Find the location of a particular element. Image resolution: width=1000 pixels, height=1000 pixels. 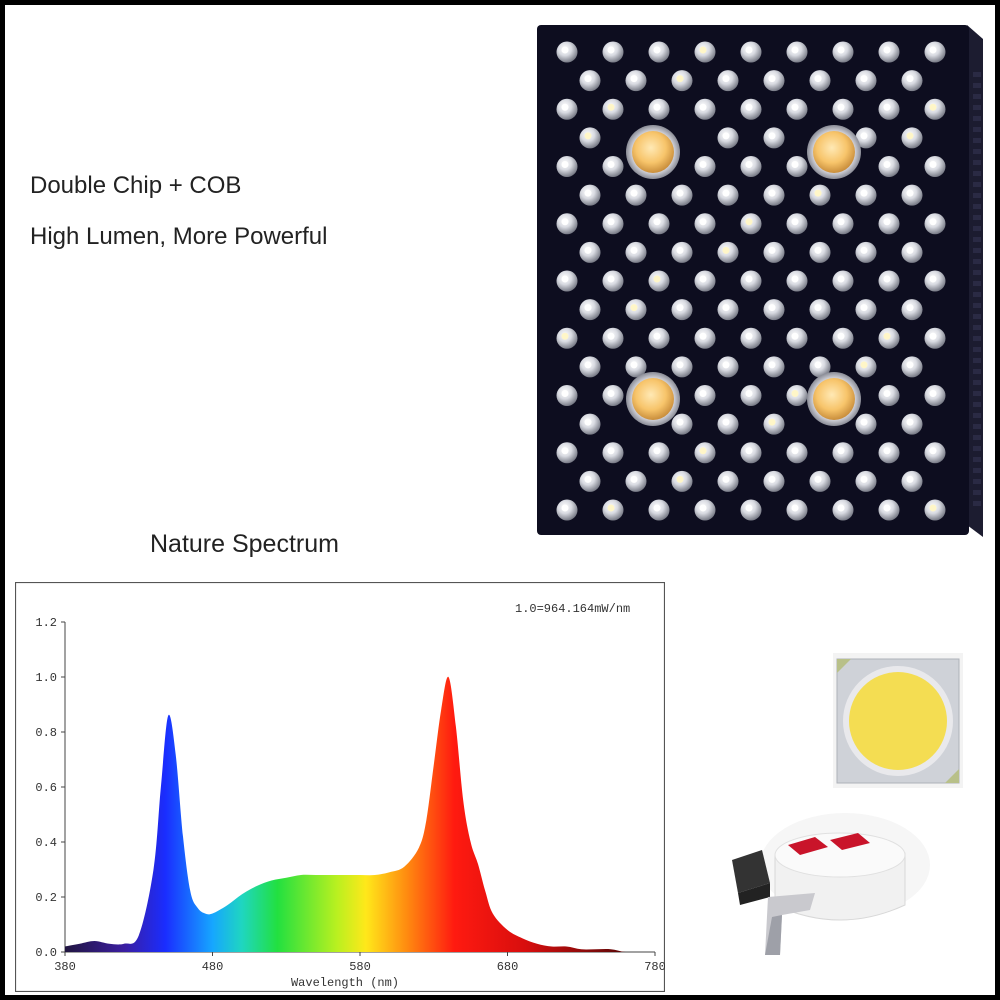

panel-vents is located at coordinates (977, 289).